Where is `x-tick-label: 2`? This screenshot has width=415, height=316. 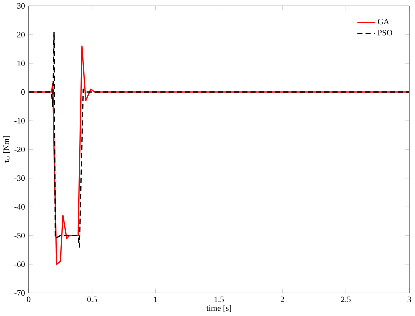 x-tick-label: 2 is located at coordinates (282, 299).